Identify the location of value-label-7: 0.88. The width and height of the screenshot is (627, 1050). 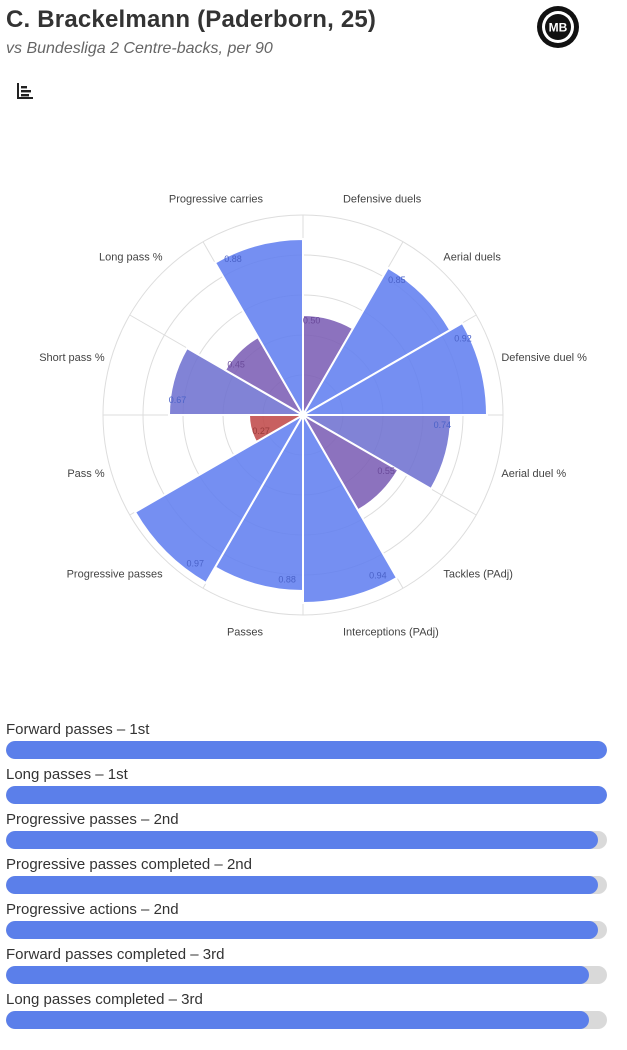
(287, 579).